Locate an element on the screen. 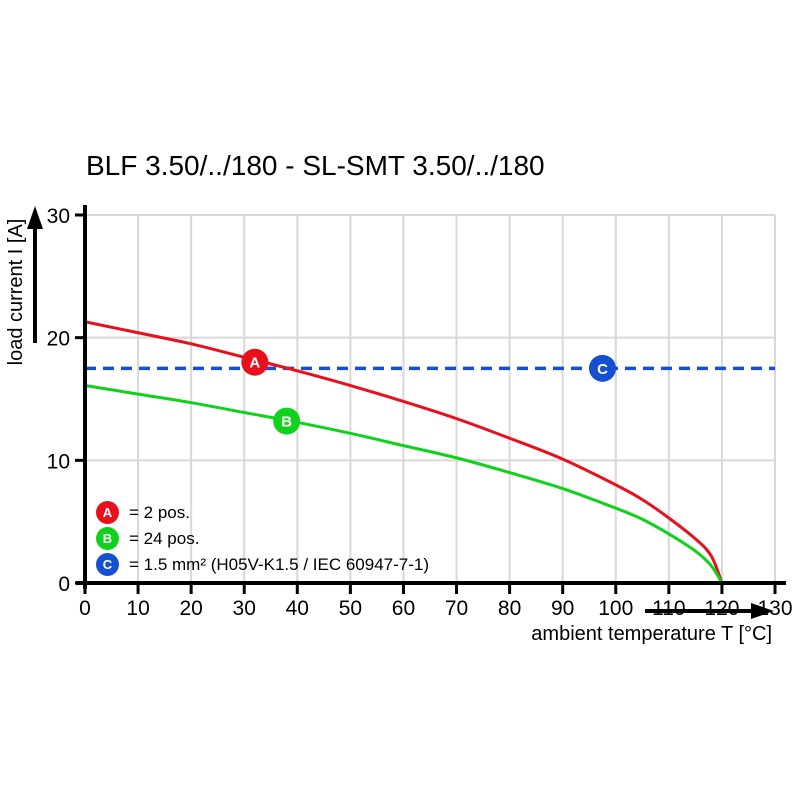 This screenshot has width=800, height=800. y-tick-label: 10 is located at coordinates (58, 461).